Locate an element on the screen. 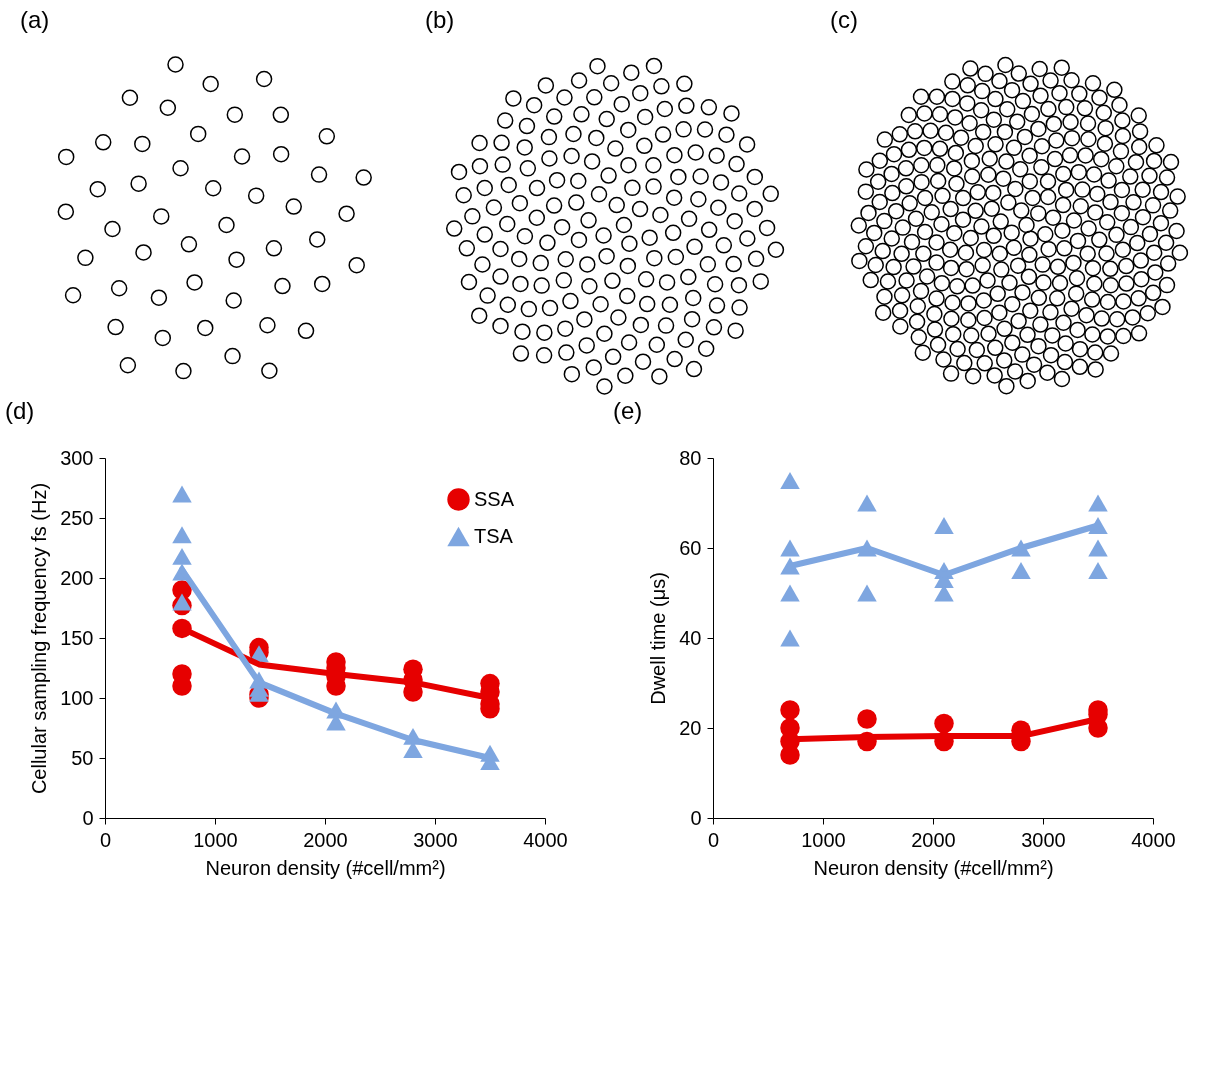  y-tick-label: 200 is located at coordinates (77, 577).